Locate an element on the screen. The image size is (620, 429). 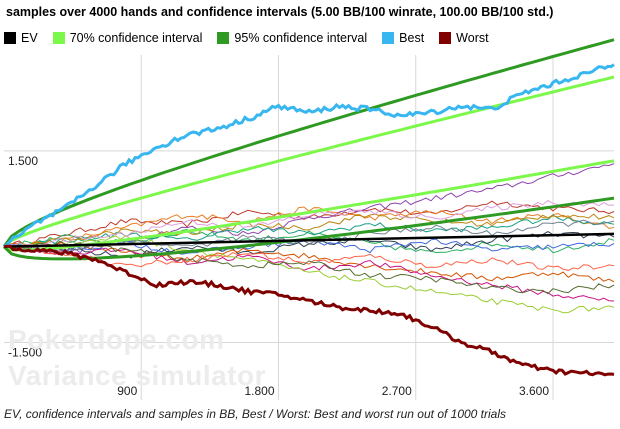
legend-swatch-ci70 is located at coordinates (58, 38).